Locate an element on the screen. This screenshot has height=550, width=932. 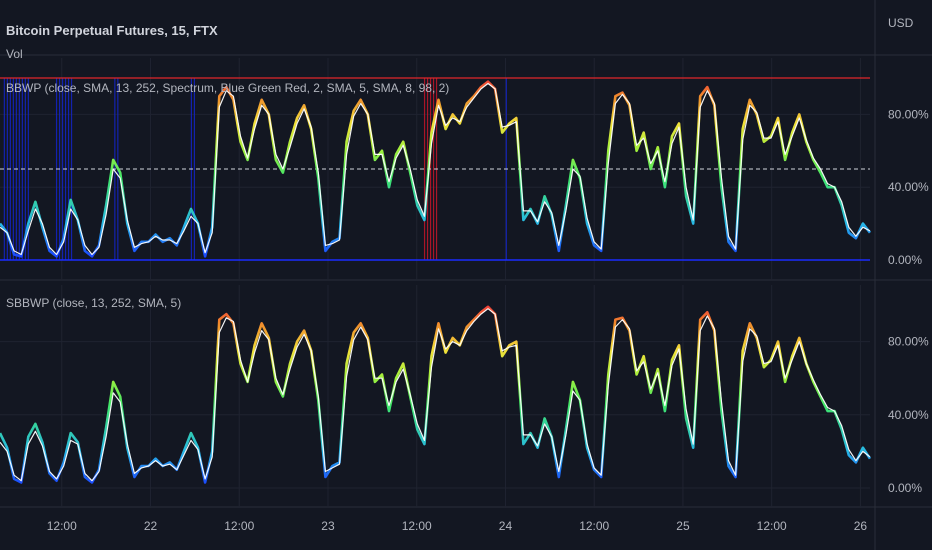
volume-label: Vol is located at coordinates (14, 54).